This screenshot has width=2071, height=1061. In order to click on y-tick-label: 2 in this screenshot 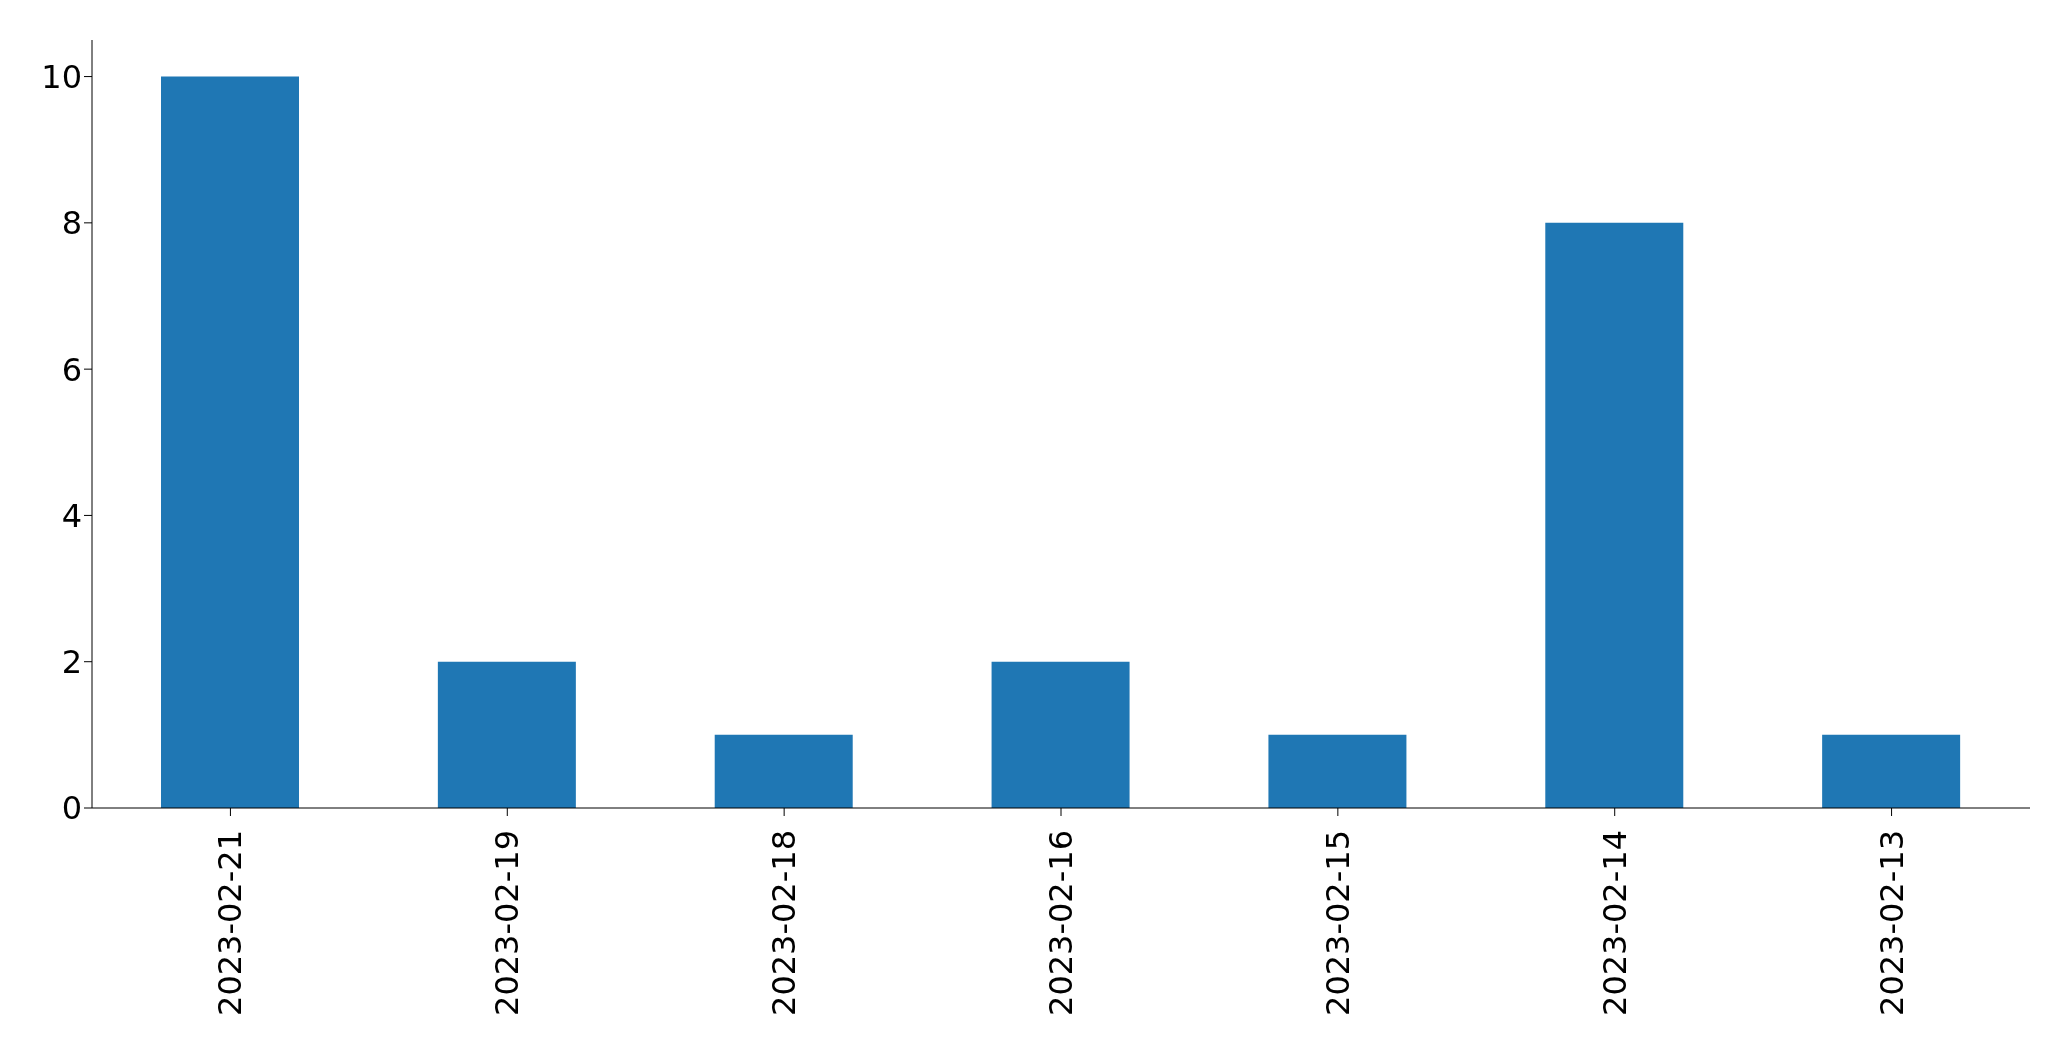, I will do `click(71, 662)`.